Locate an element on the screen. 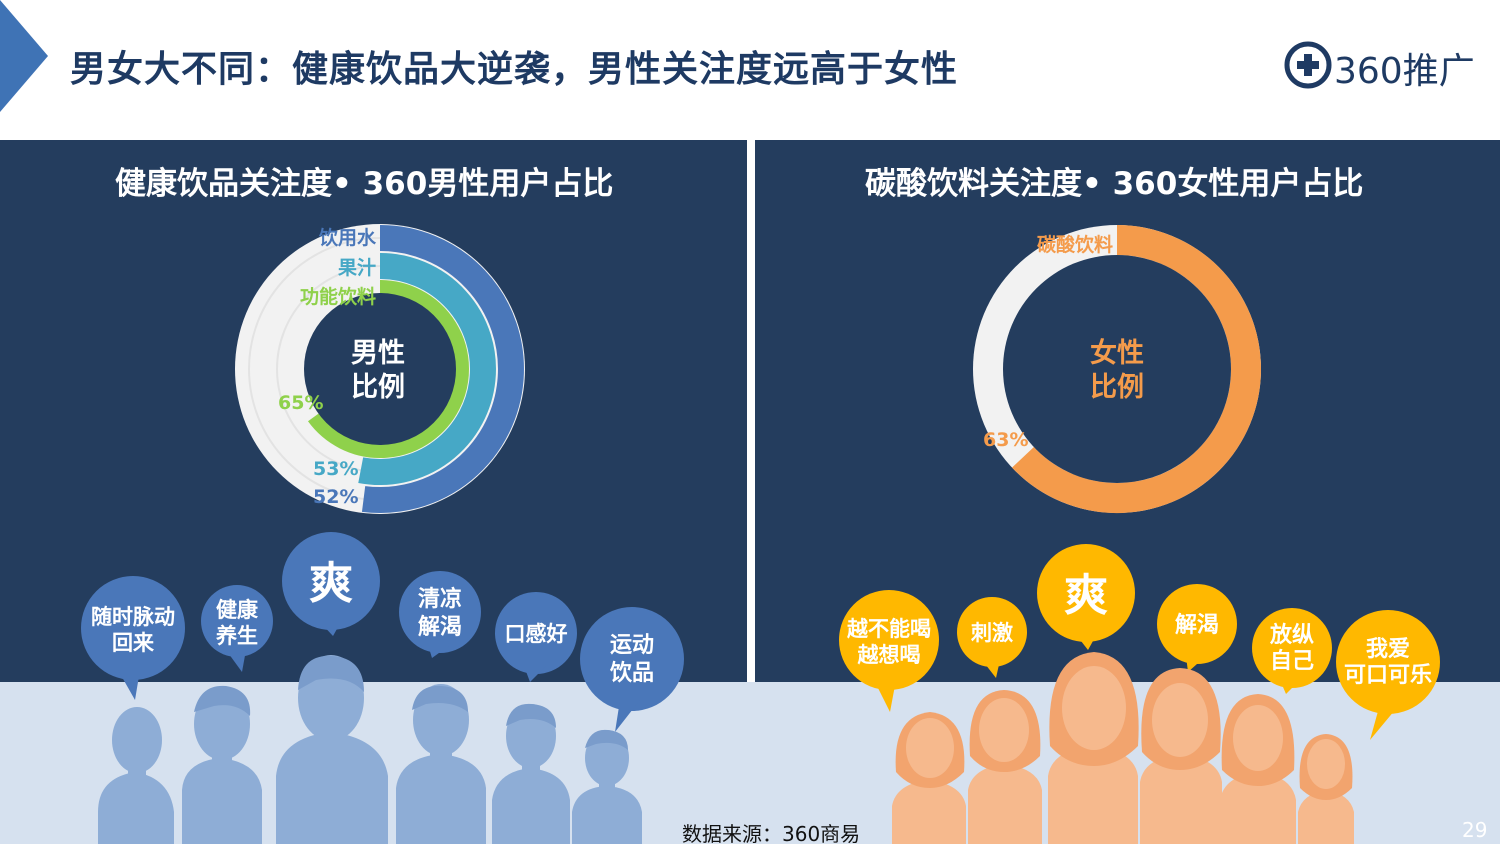 This screenshot has height=847, width=1500. ring-label-drinking-water: 饮用水 is located at coordinates (347, 237).